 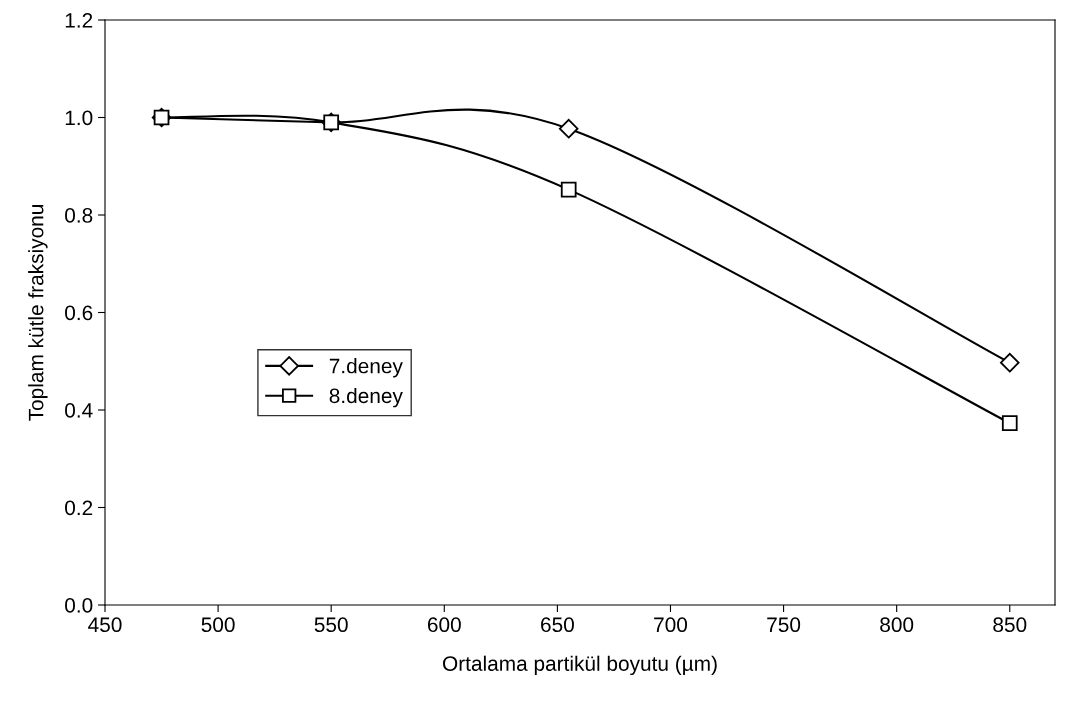 I want to click on x-tick-label: 550, so click(x=331, y=625).